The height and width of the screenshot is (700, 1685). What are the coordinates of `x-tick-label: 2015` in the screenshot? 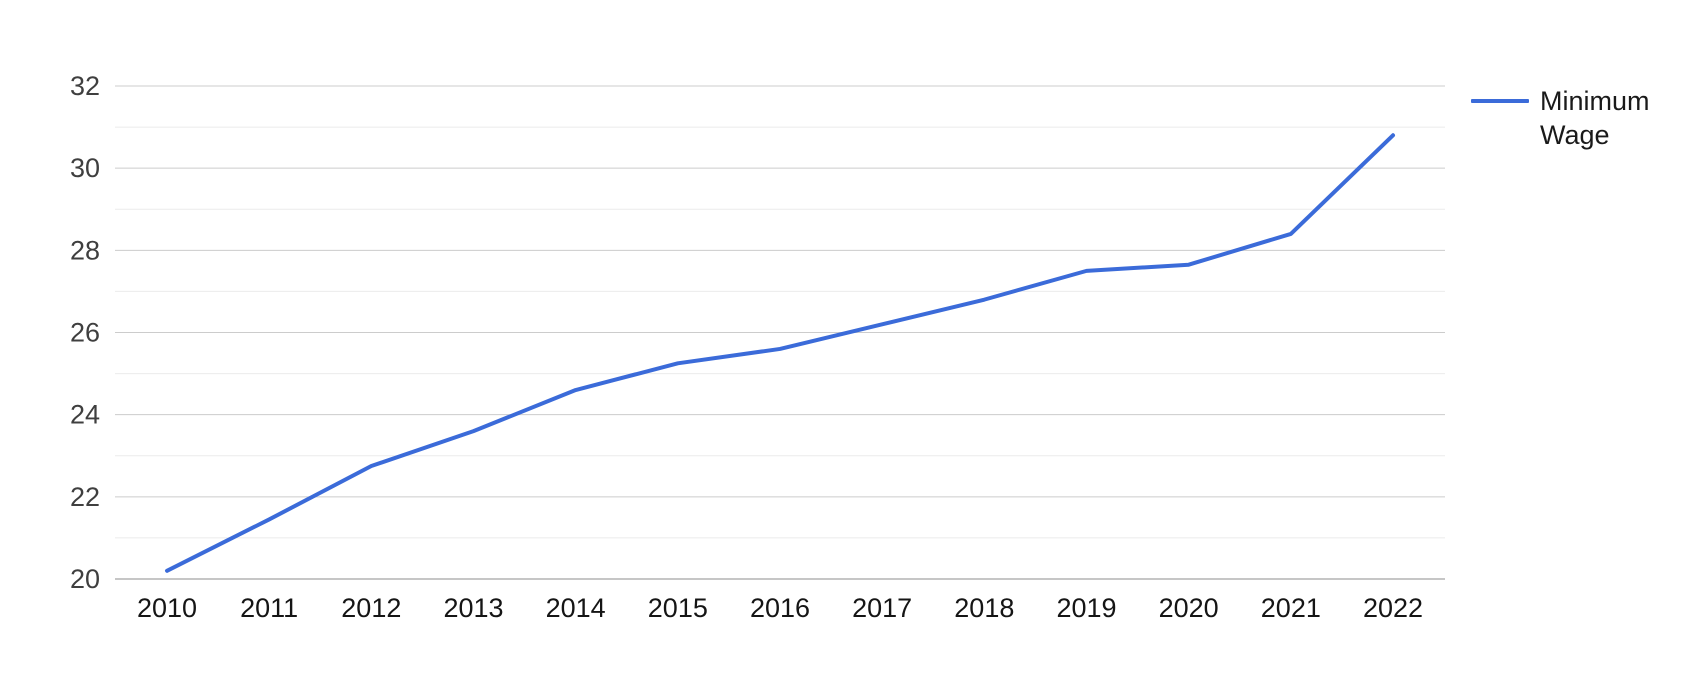 It's located at (678, 608).